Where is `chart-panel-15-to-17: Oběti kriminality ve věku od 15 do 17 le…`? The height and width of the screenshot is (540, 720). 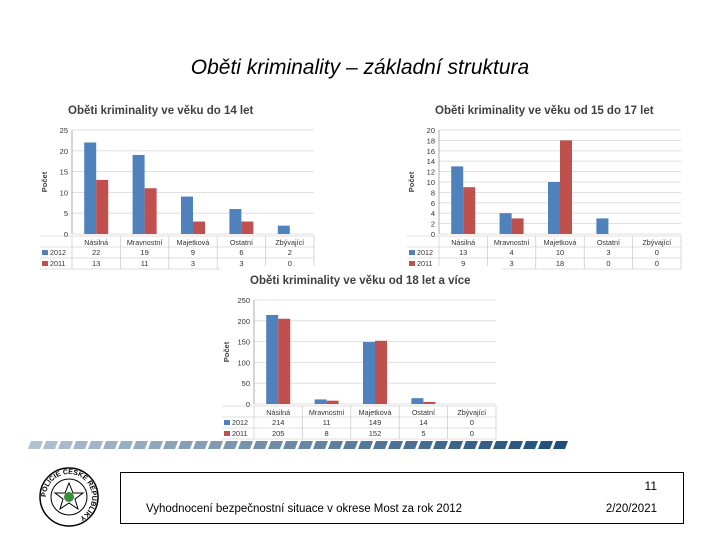
chart-panel-15-to-17: Oběti kriminality ve věku od 15 do 17 le… is located at coordinates (546, 184).